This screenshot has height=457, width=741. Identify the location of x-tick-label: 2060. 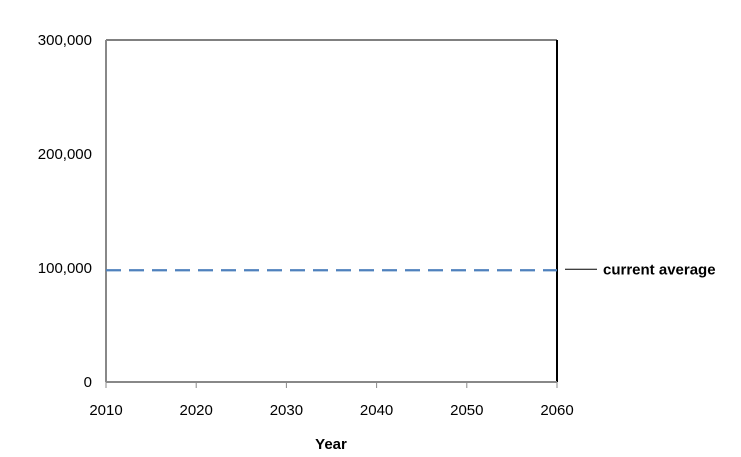
(556, 410).